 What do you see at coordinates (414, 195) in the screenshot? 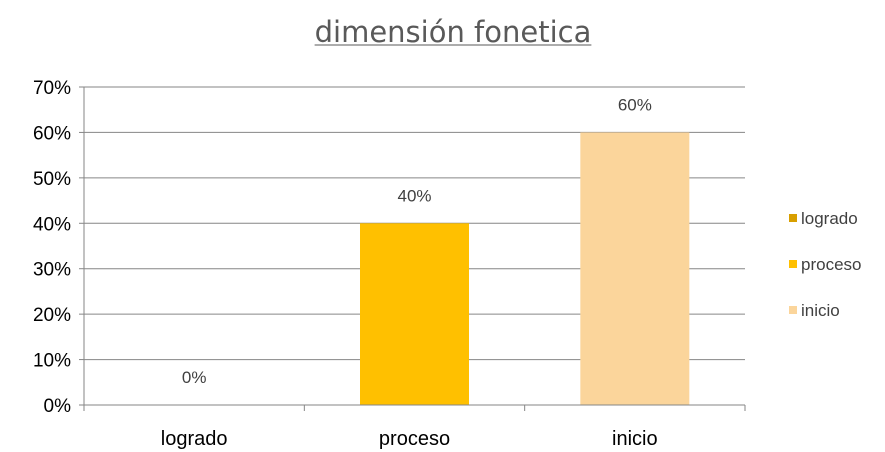
I see `data-label-proceso: 40%` at bounding box center [414, 195].